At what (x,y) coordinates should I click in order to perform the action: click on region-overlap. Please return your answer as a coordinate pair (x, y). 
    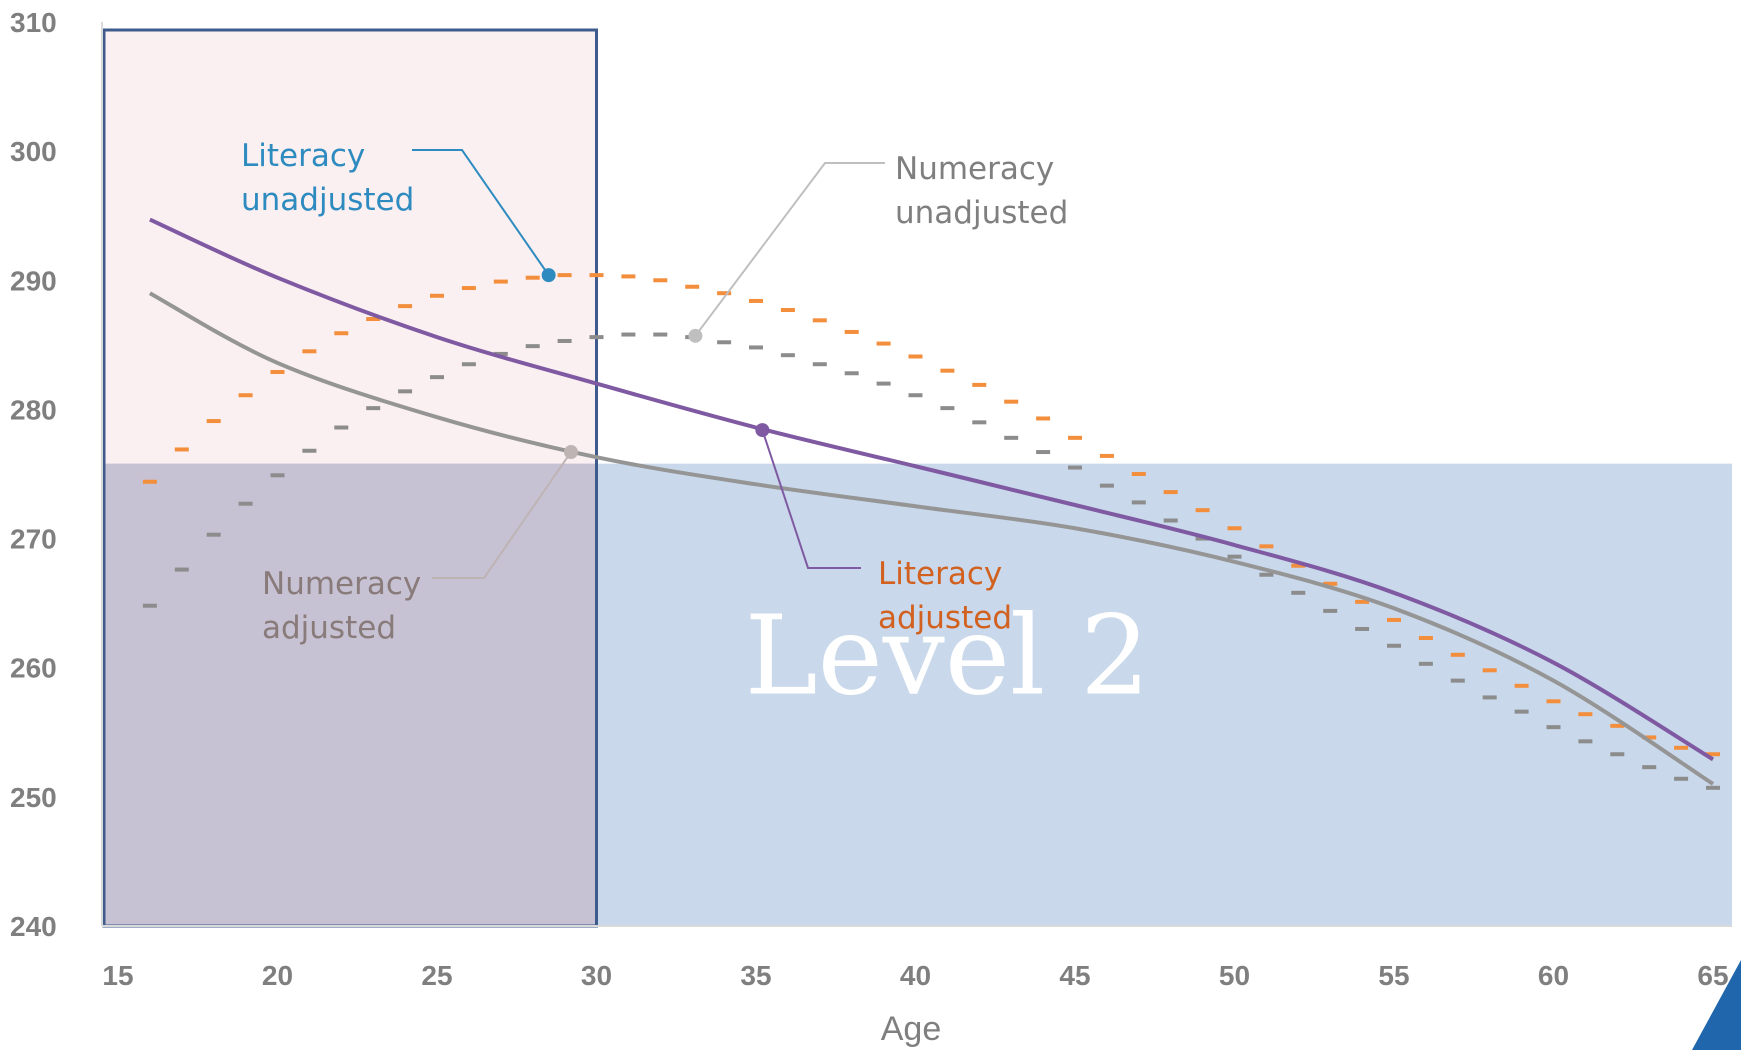
    Looking at the image, I should click on (350, 694).